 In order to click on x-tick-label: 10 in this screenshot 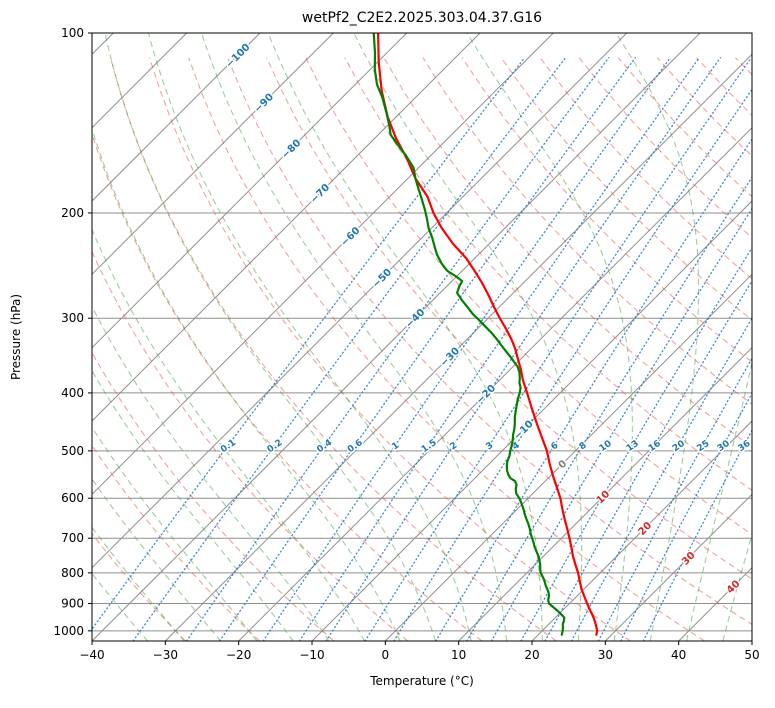, I will do `click(458, 655)`.